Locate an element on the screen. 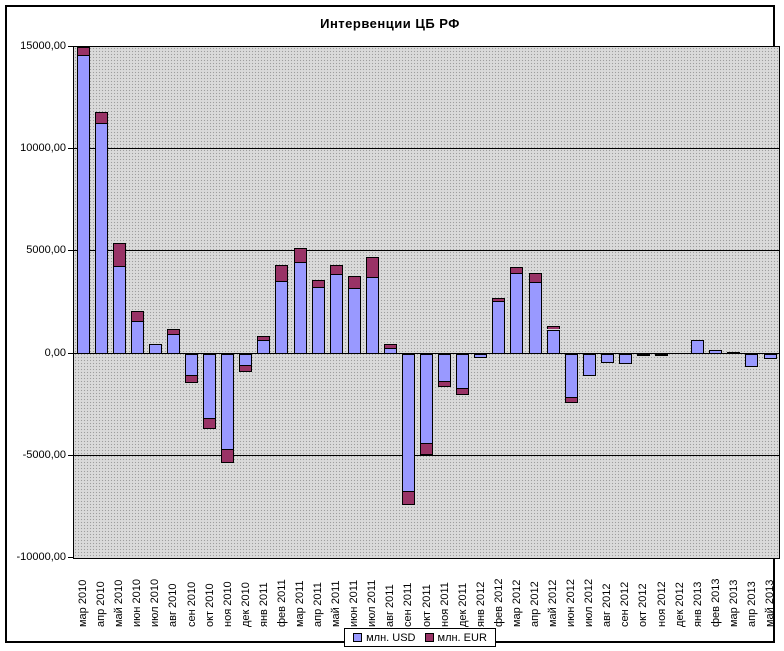 This screenshot has width=784, height=651. bar-eur-сен-2010 is located at coordinates (191, 379).